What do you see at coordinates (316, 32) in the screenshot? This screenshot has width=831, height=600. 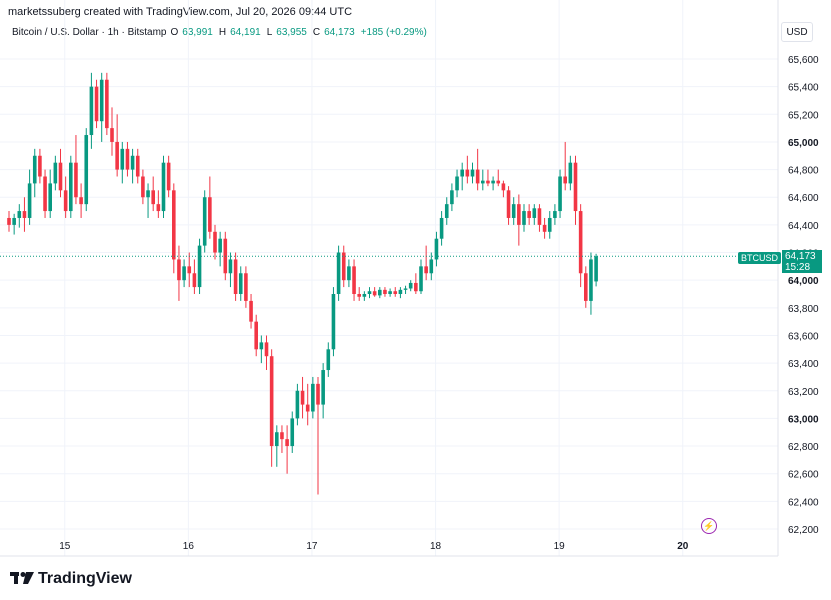 I see `close-label: C` at bounding box center [316, 32].